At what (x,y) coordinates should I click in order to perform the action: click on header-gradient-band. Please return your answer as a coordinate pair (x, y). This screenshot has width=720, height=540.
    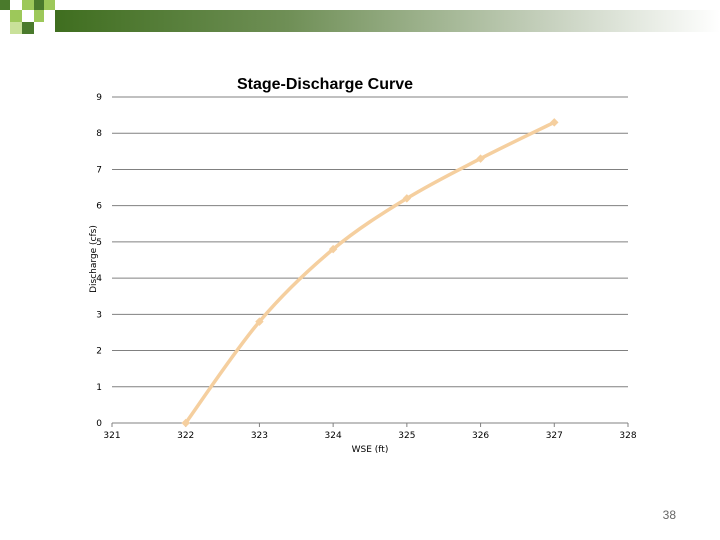
    Looking at the image, I should click on (387, 21).